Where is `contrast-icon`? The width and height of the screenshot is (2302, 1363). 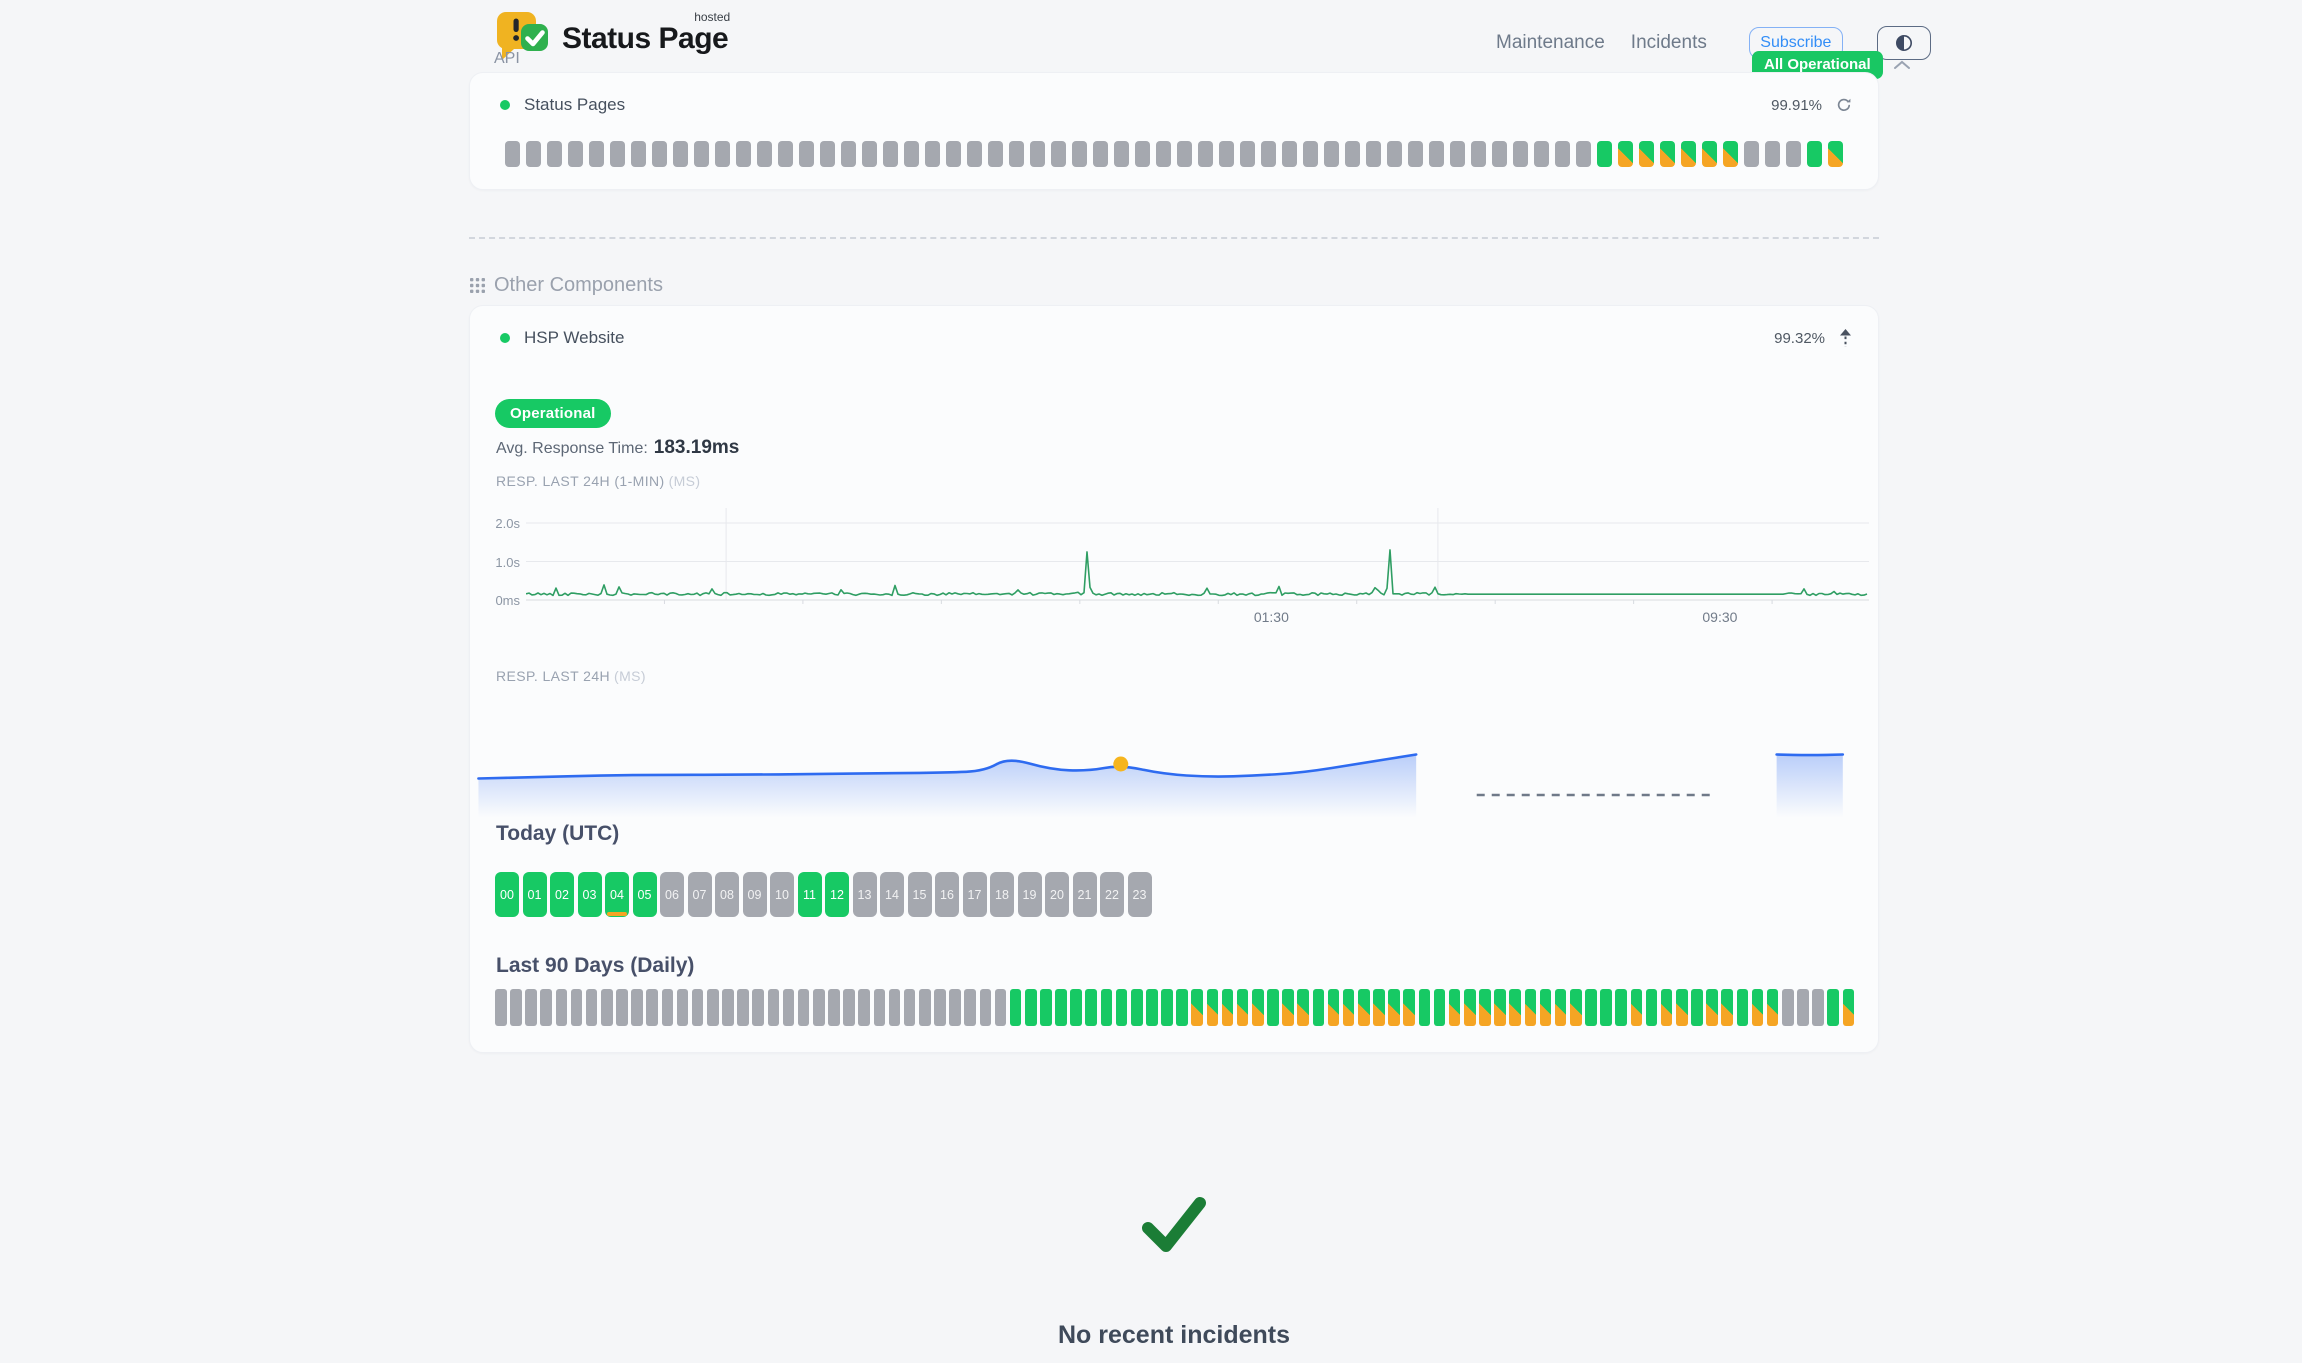
contrast-icon is located at coordinates (1903, 43).